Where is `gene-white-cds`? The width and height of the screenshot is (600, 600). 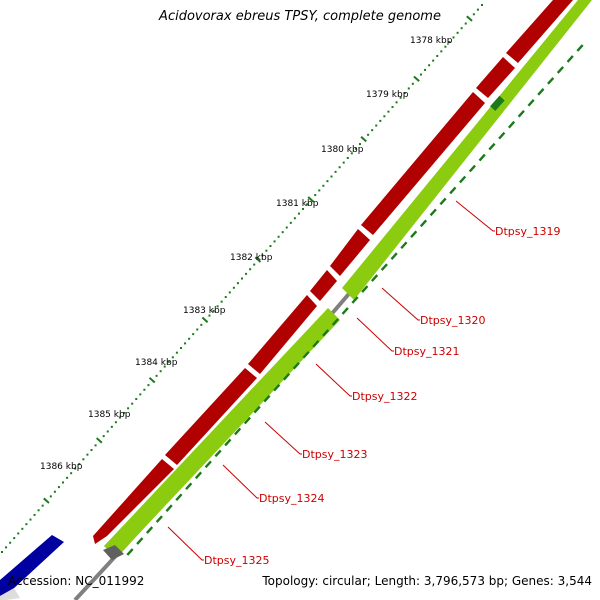 gene-white-cds is located at coordinates (10, 594).